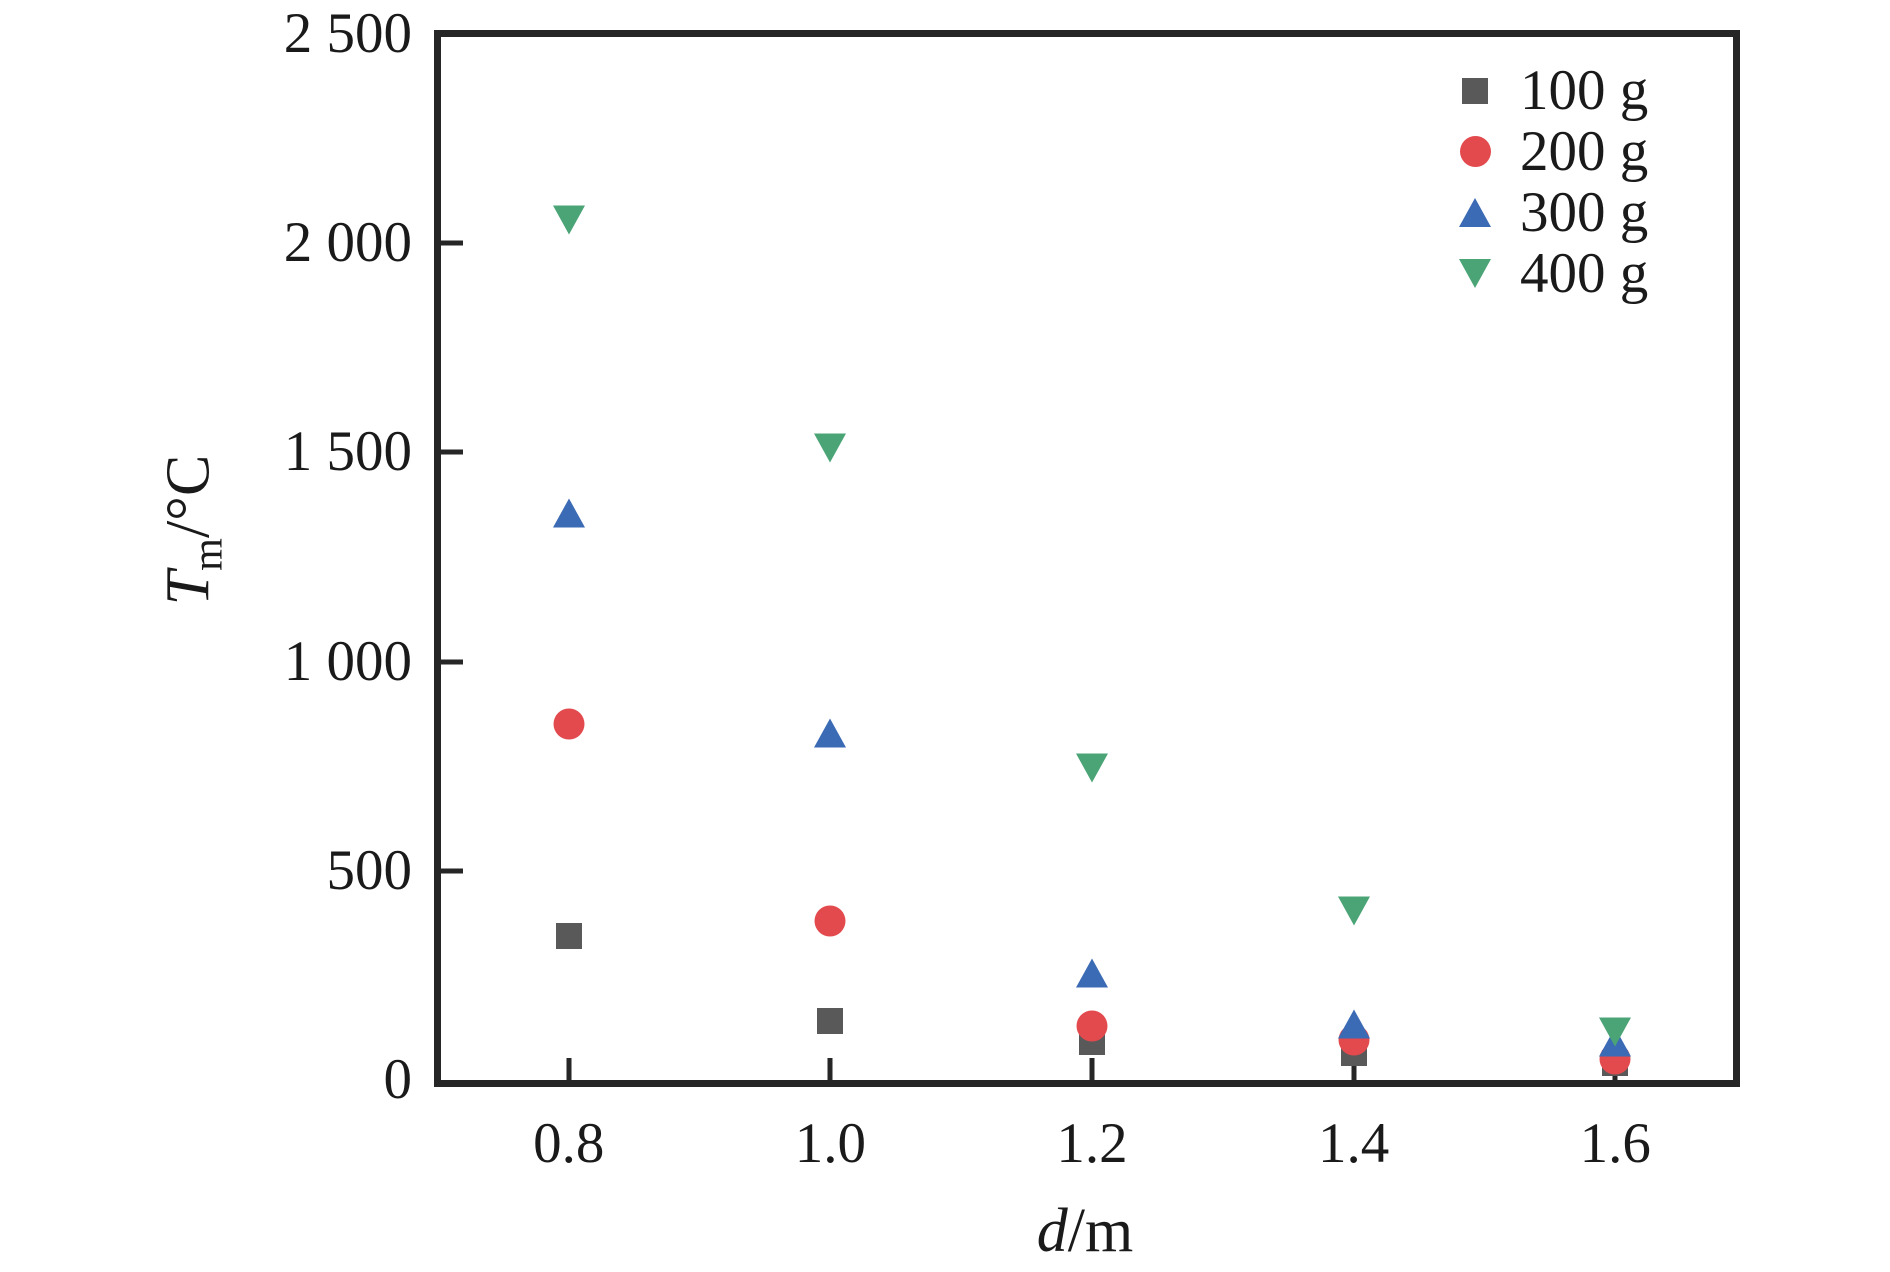 This screenshot has width=1890, height=1272. I want to click on y-axis-subscript: m, so click(208, 554).